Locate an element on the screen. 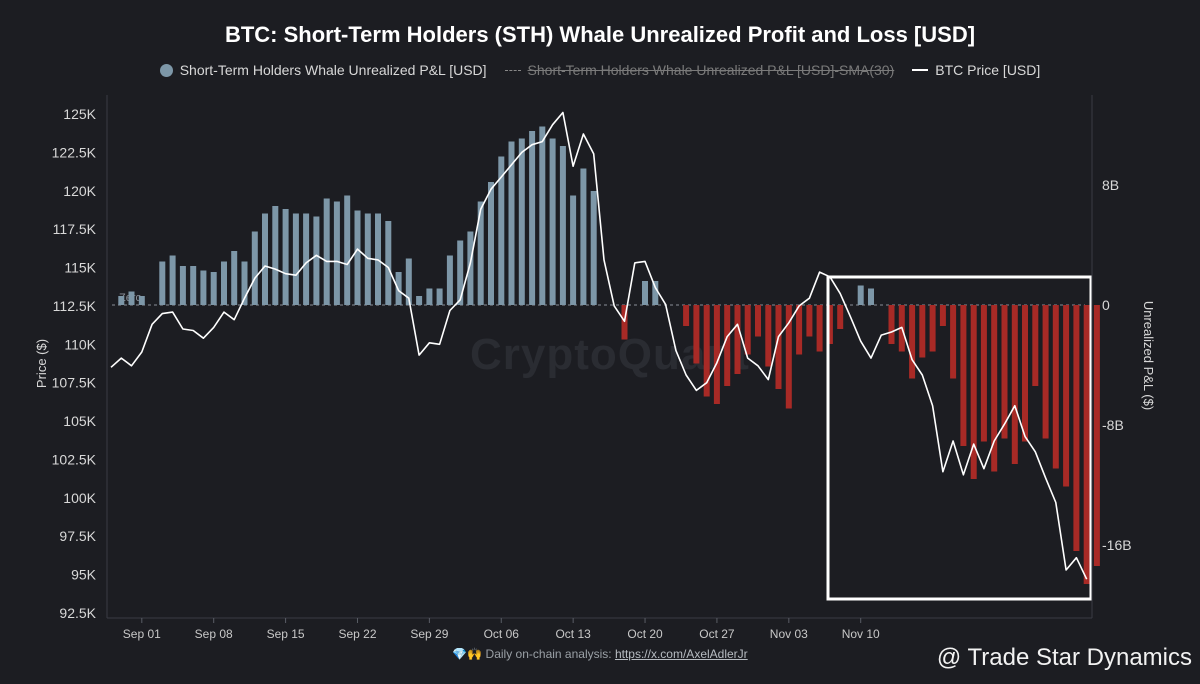  left-tick-label: 125K is located at coordinates (79, 114).